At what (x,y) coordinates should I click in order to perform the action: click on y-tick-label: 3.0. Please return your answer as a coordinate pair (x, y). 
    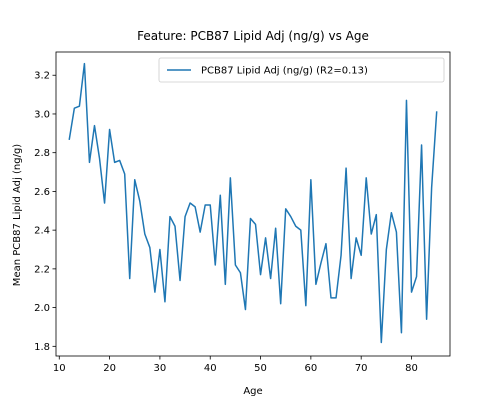
    Looking at the image, I should click on (42, 114).